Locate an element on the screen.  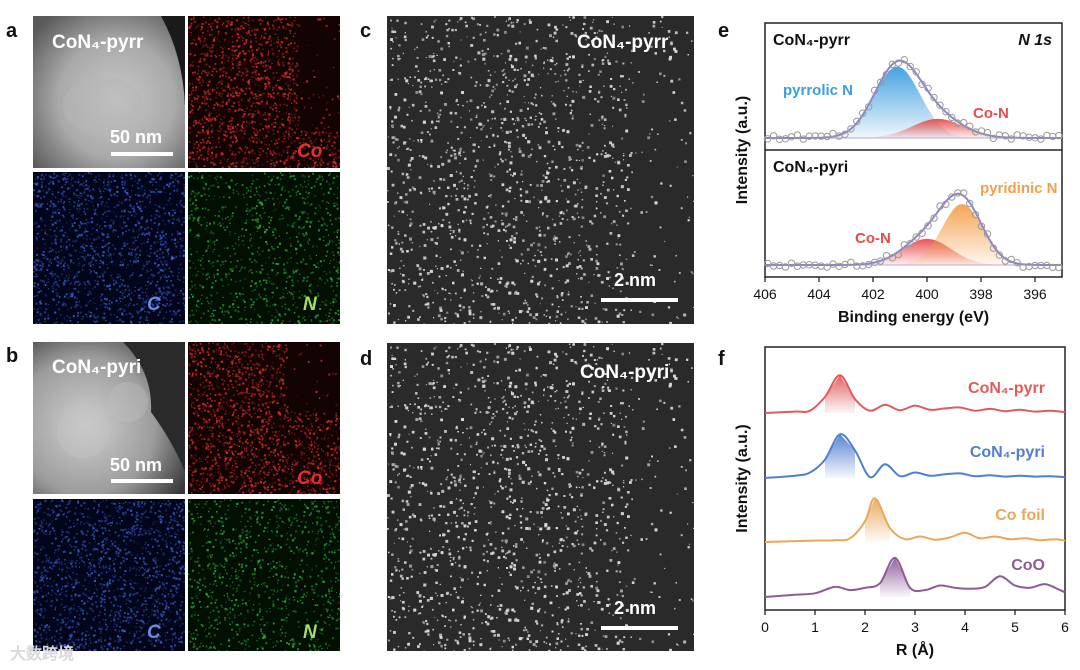
exafs-x-tick-label: 1 is located at coordinates (815, 627).